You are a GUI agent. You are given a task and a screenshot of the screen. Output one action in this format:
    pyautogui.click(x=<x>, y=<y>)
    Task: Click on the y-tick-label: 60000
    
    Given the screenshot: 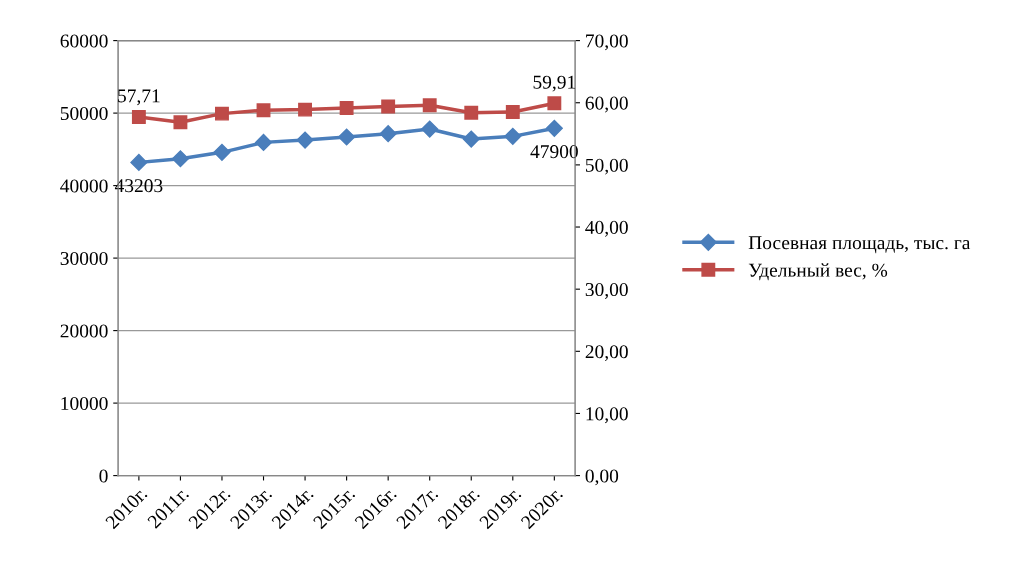 What is the action you would take?
    pyautogui.click(x=84, y=41)
    